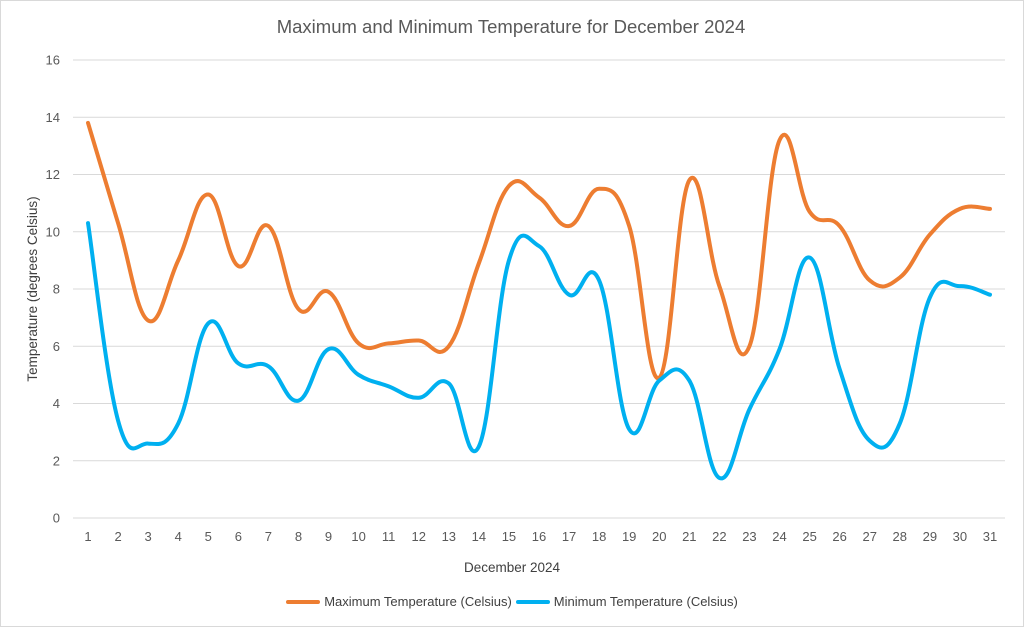  What do you see at coordinates (389, 536) in the screenshot?
I see `x-tick-label: 11` at bounding box center [389, 536].